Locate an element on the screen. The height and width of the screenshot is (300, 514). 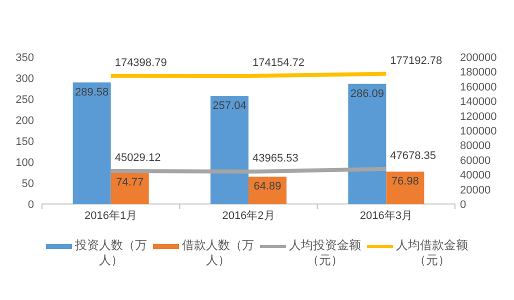
y2-tick-label: 160000 is located at coordinates (478, 87).